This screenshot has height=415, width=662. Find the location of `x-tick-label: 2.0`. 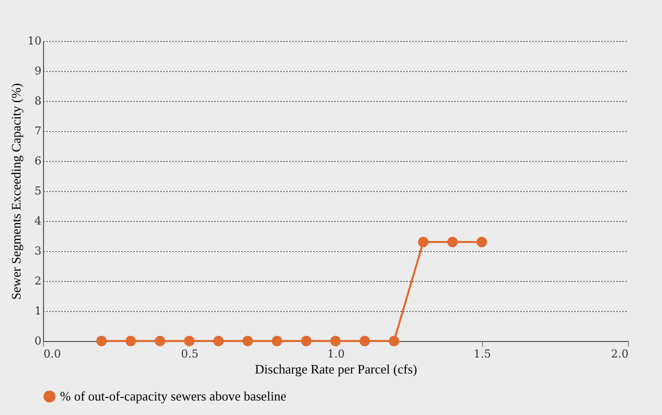

x-tick-label: 2.0 is located at coordinates (619, 354).